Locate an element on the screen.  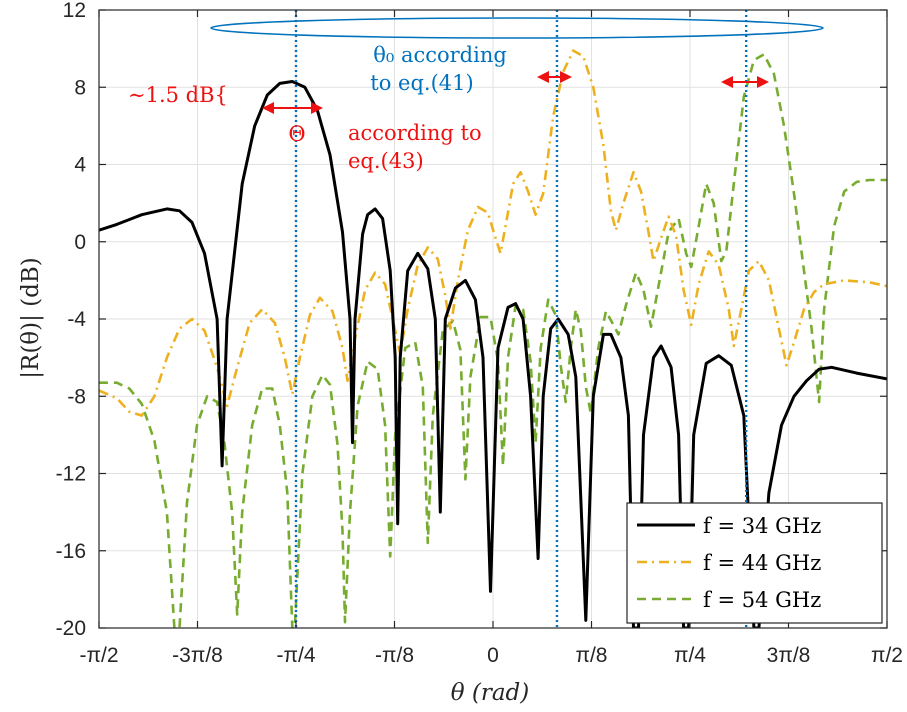
y-tick-label: -12 is located at coordinates (71, 474).